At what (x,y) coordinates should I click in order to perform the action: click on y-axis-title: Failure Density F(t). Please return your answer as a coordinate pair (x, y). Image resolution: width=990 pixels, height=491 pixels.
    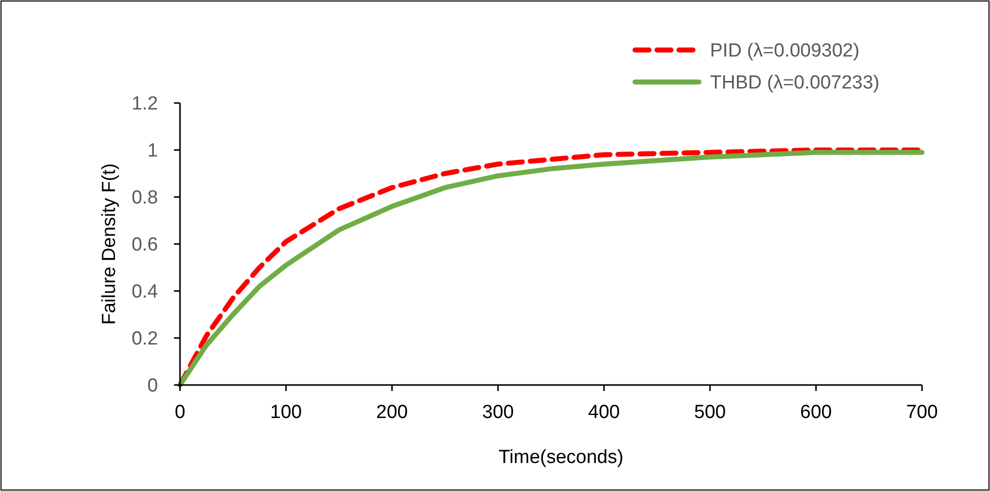
    Looking at the image, I should click on (109, 244).